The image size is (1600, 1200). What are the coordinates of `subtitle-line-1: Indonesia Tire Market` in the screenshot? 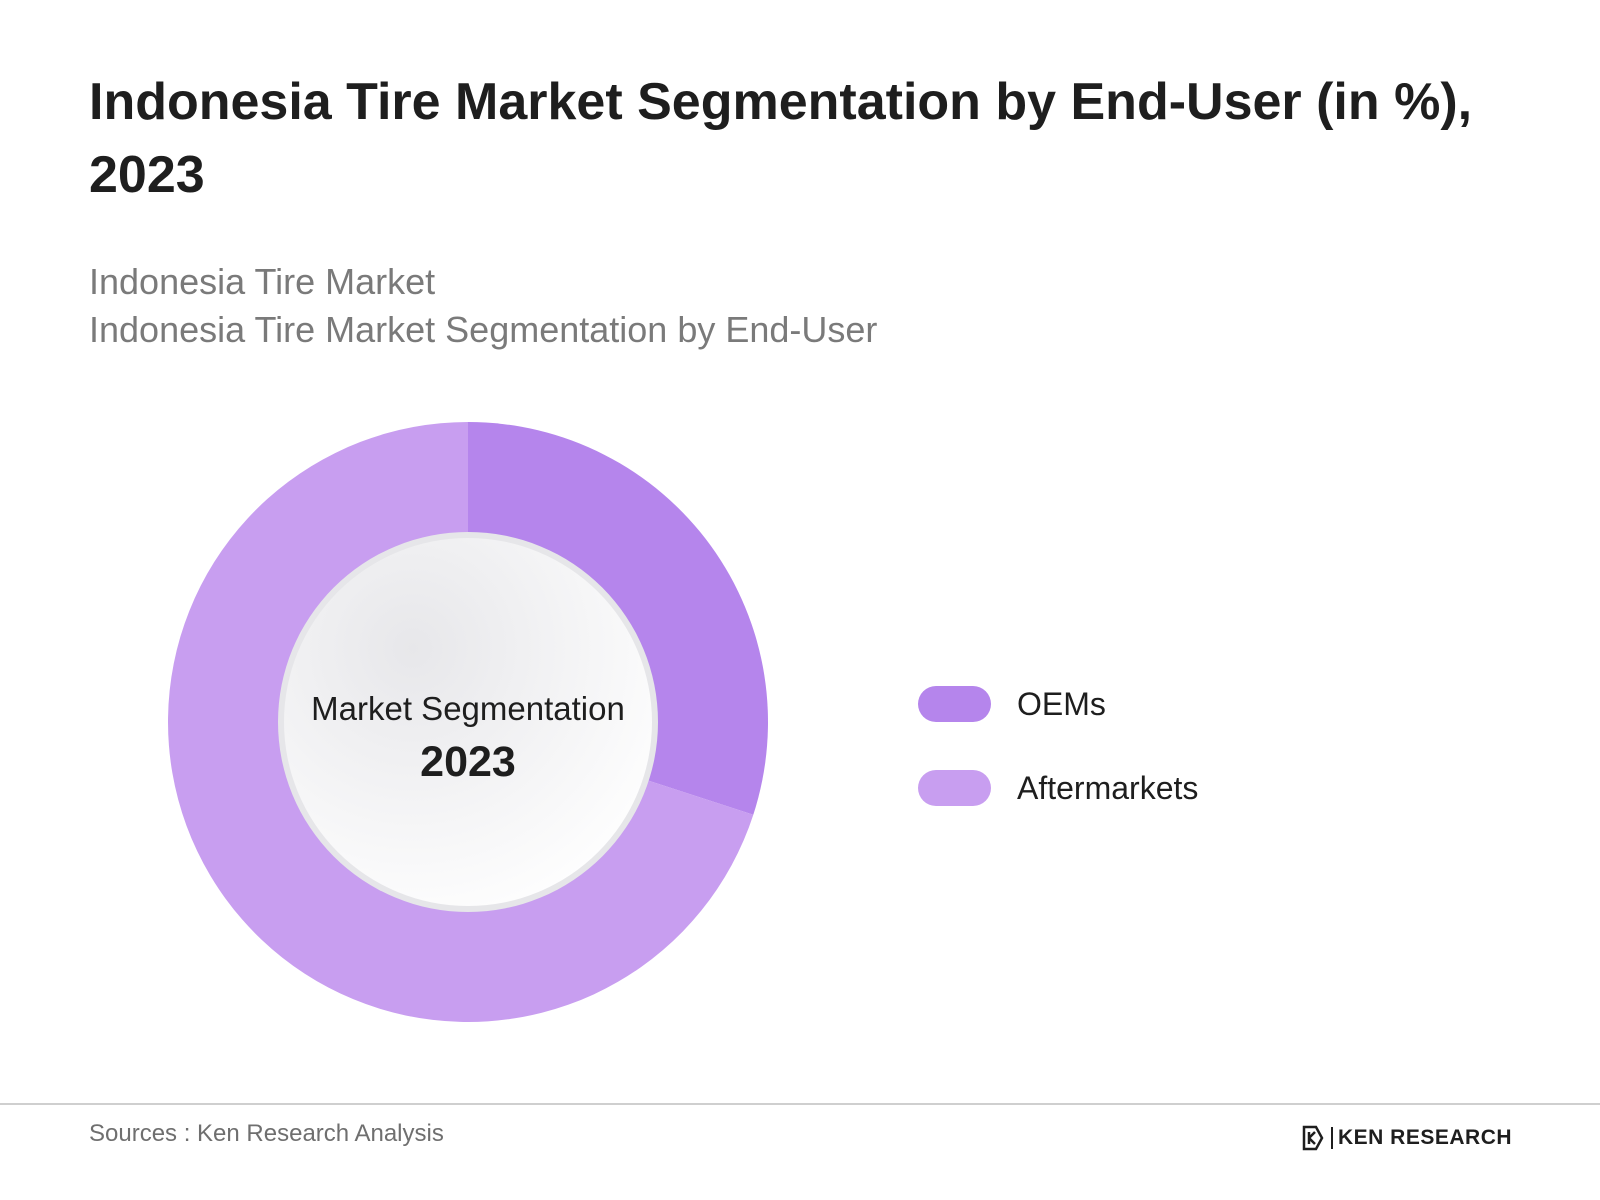 It's located at (262, 281).